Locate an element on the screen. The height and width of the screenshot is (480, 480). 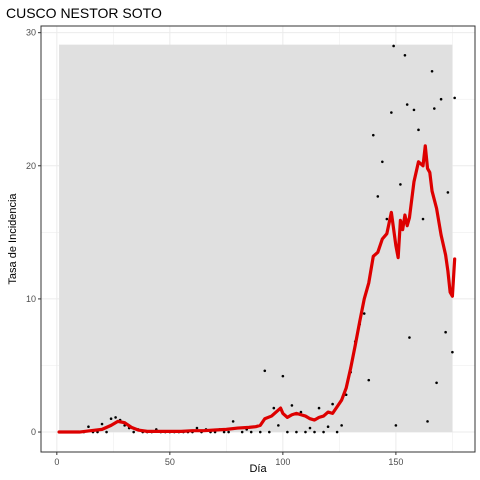
chart-title: CUSCO NESTOR SOTO is located at coordinates (84, 13).